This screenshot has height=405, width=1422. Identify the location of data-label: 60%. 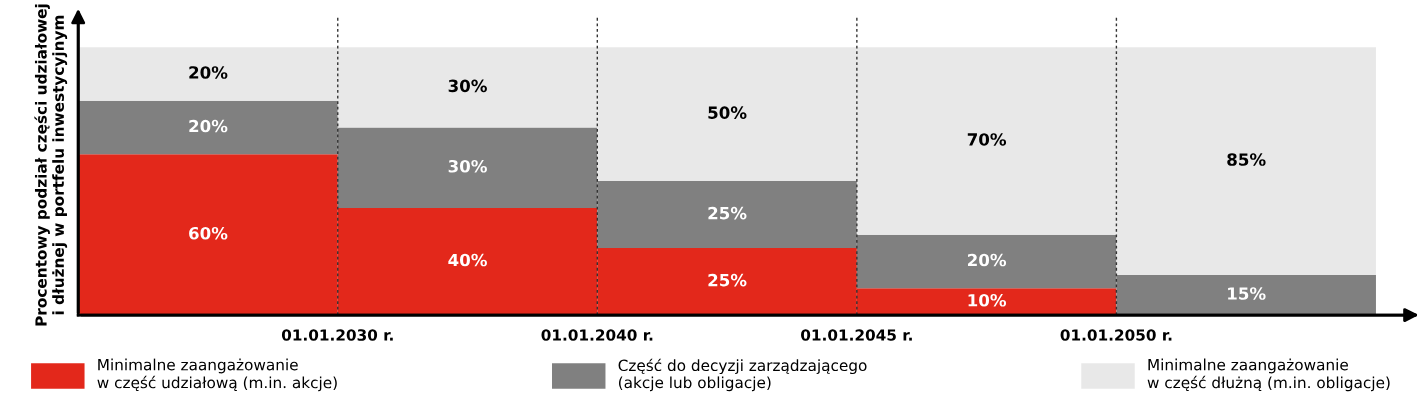
(208, 233).